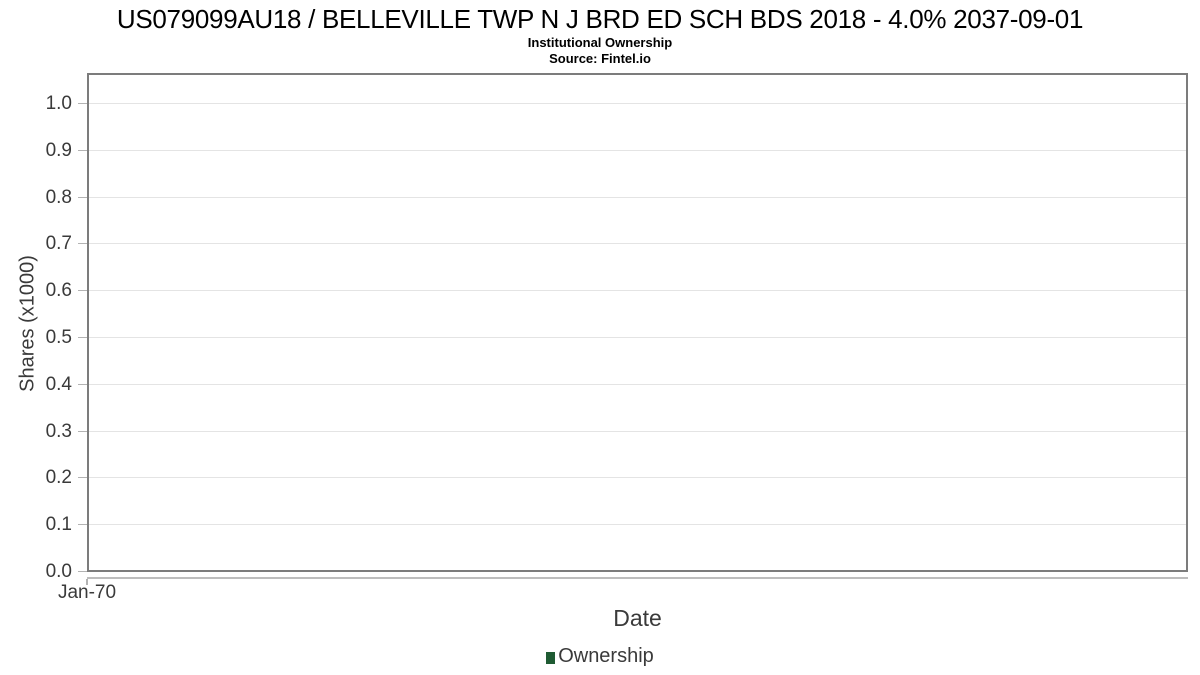 Image resolution: width=1200 pixels, height=675 pixels. What do you see at coordinates (58, 243) in the screenshot?
I see `y-tick-label: 0.7` at bounding box center [58, 243].